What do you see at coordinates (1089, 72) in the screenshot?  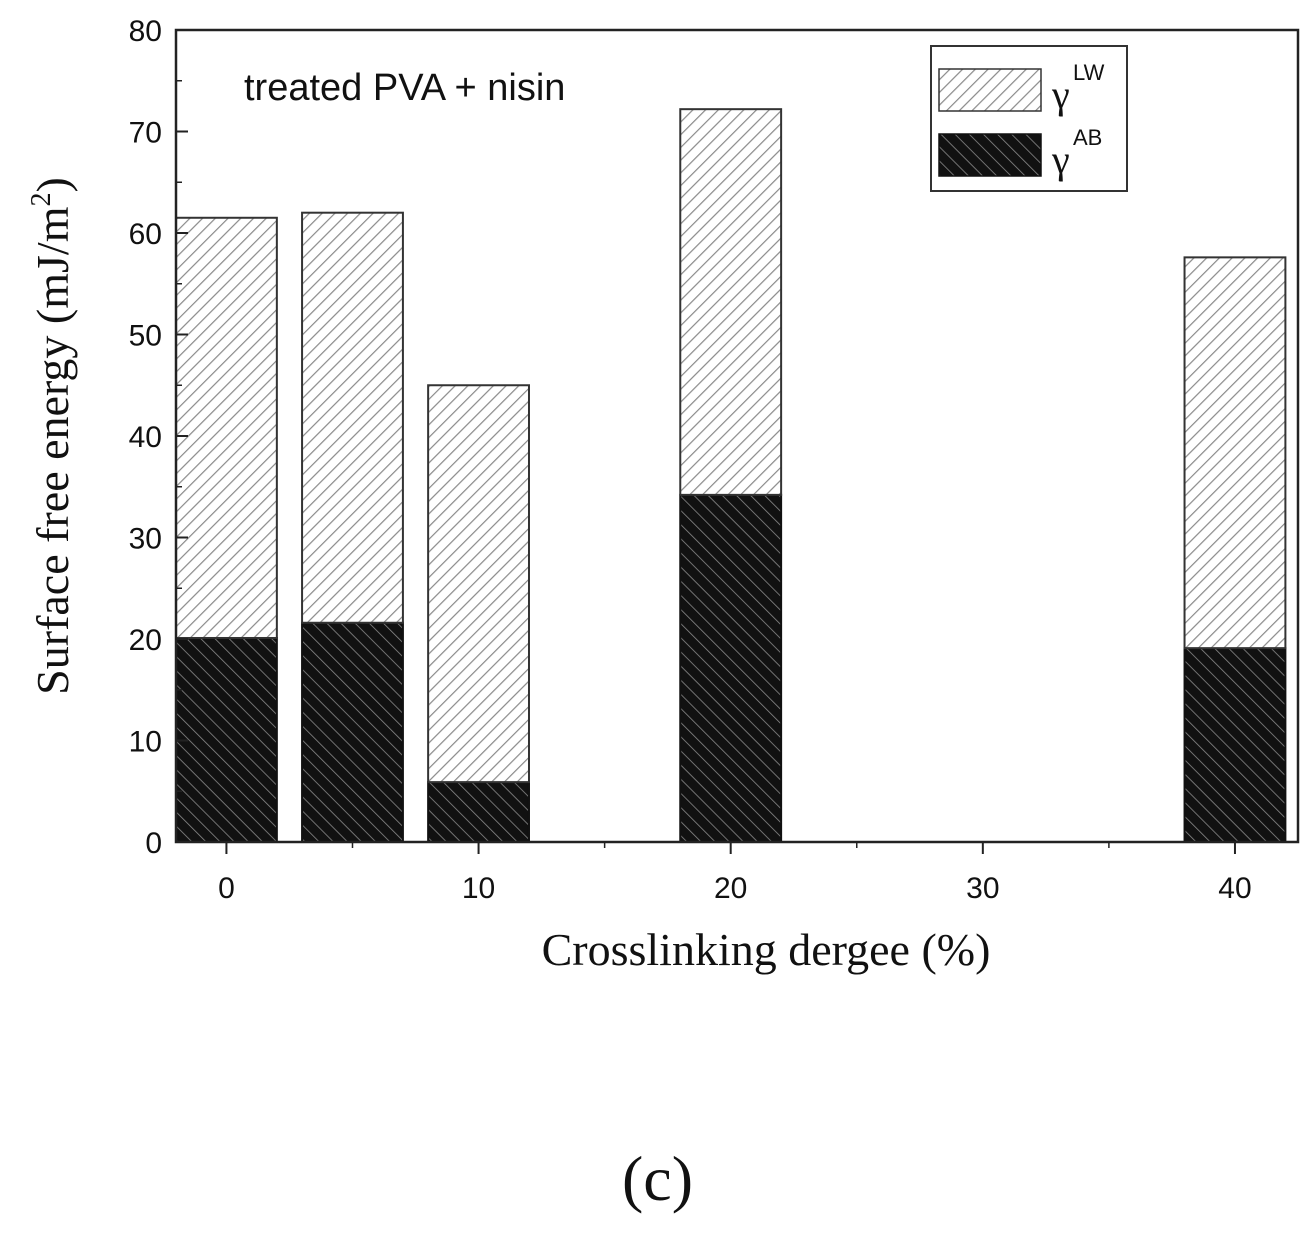 I see `legend-sup-lw: LW` at bounding box center [1089, 72].